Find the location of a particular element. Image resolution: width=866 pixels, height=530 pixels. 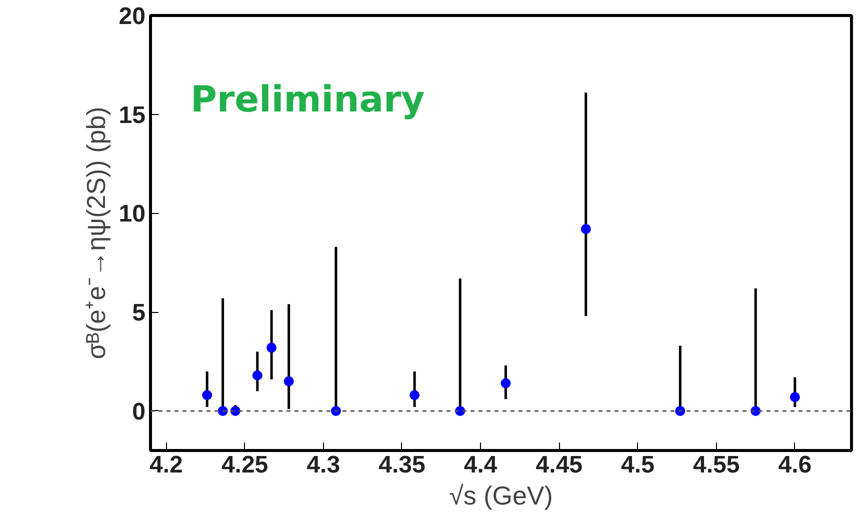

x-tick-label: 4.55 is located at coordinates (716, 465).